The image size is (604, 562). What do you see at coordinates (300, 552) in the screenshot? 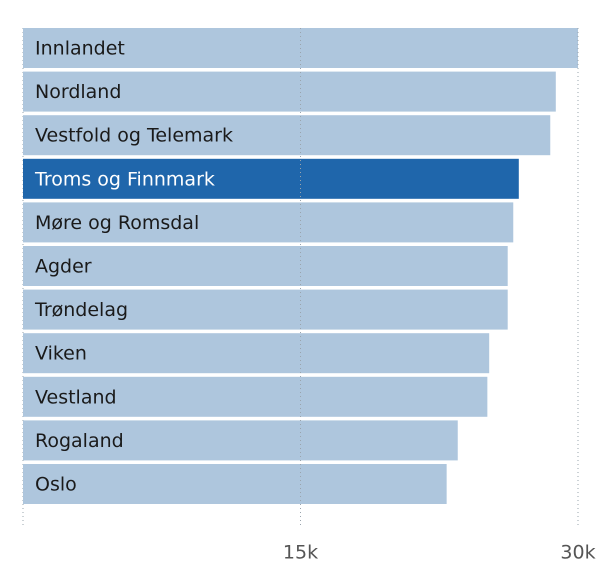
I see `x-tick-label: 15k` at bounding box center [300, 552].